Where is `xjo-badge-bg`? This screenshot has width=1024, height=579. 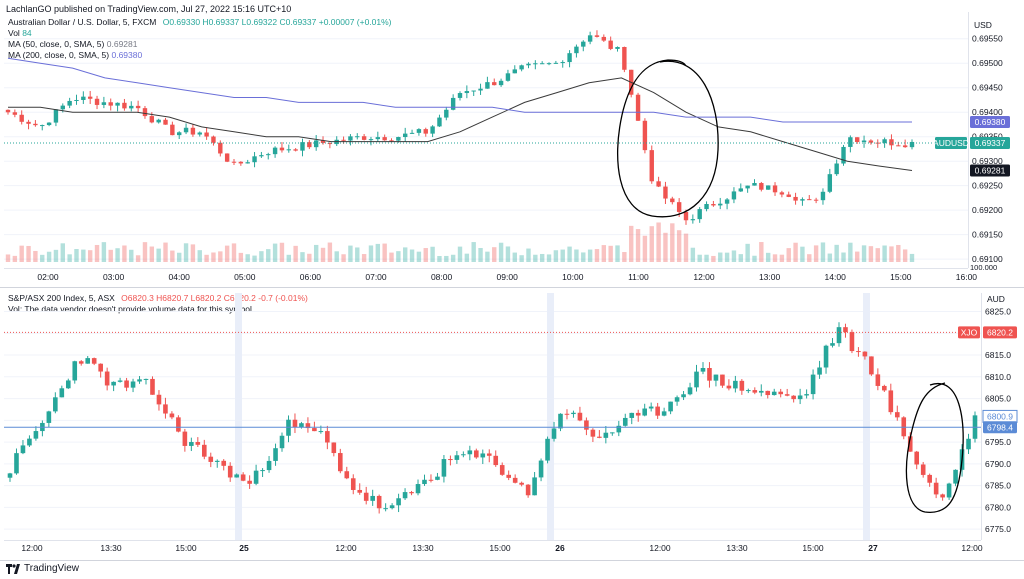 xjo-badge-bg is located at coordinates (969, 332).